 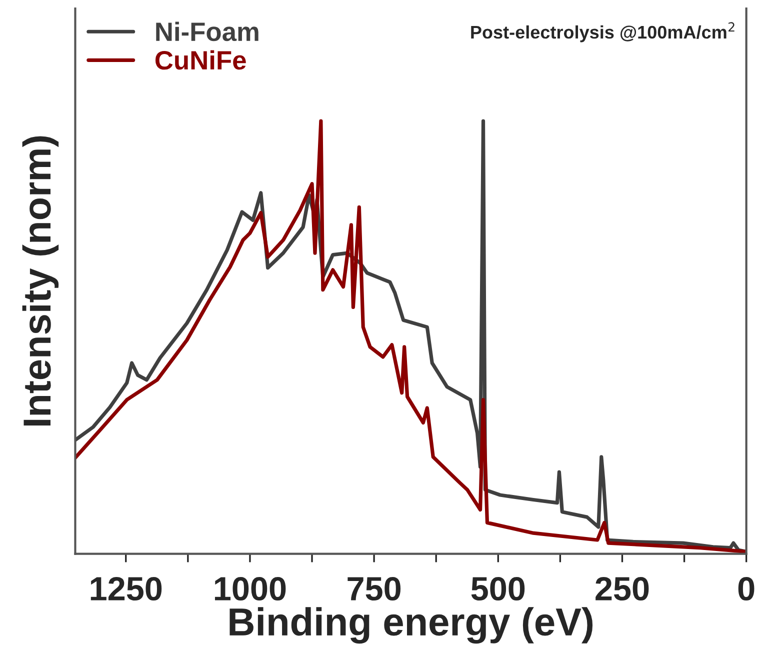 I want to click on x-tick-label: 500, so click(x=498, y=588).